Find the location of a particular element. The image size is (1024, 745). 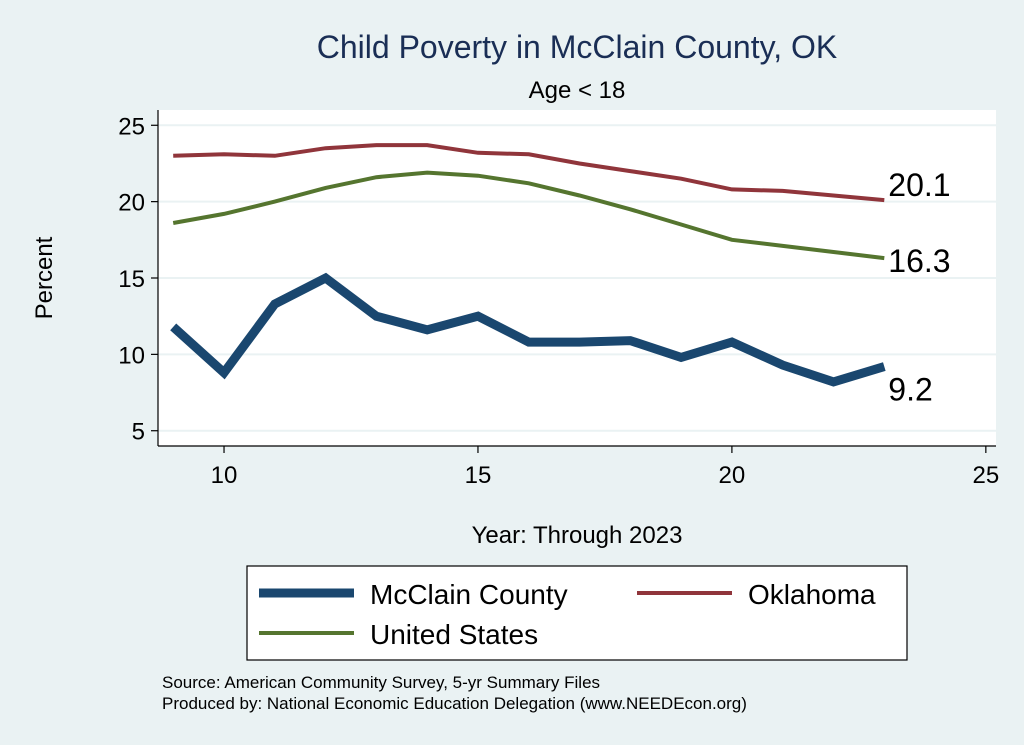

end-label-united-states: 16.3 is located at coordinates (919, 261).